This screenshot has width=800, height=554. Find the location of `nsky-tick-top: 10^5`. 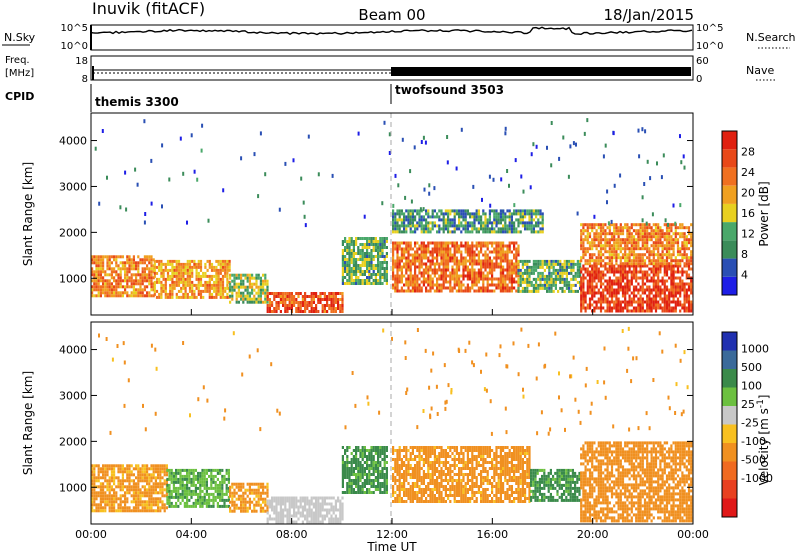

nsky-tick-top: 10^5 is located at coordinates (74, 28).